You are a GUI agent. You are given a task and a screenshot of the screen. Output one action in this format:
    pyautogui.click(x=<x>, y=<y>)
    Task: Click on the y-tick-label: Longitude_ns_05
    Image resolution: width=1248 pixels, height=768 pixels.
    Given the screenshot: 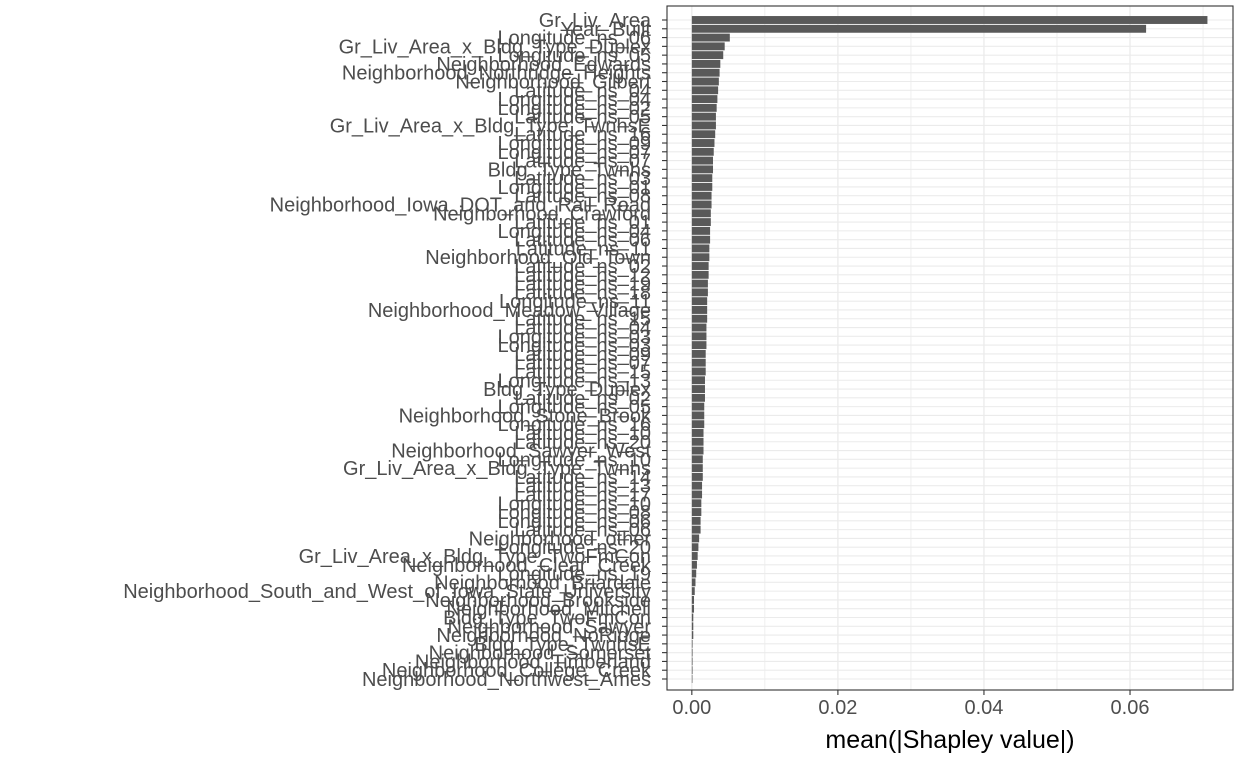 What is the action you would take?
    pyautogui.click(x=574, y=56)
    